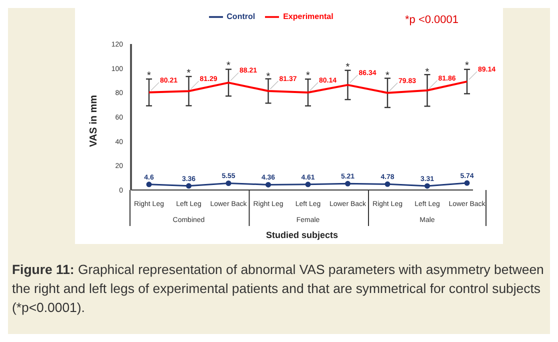  I want to click on x-axis-title: Studied subjects, so click(302, 235).